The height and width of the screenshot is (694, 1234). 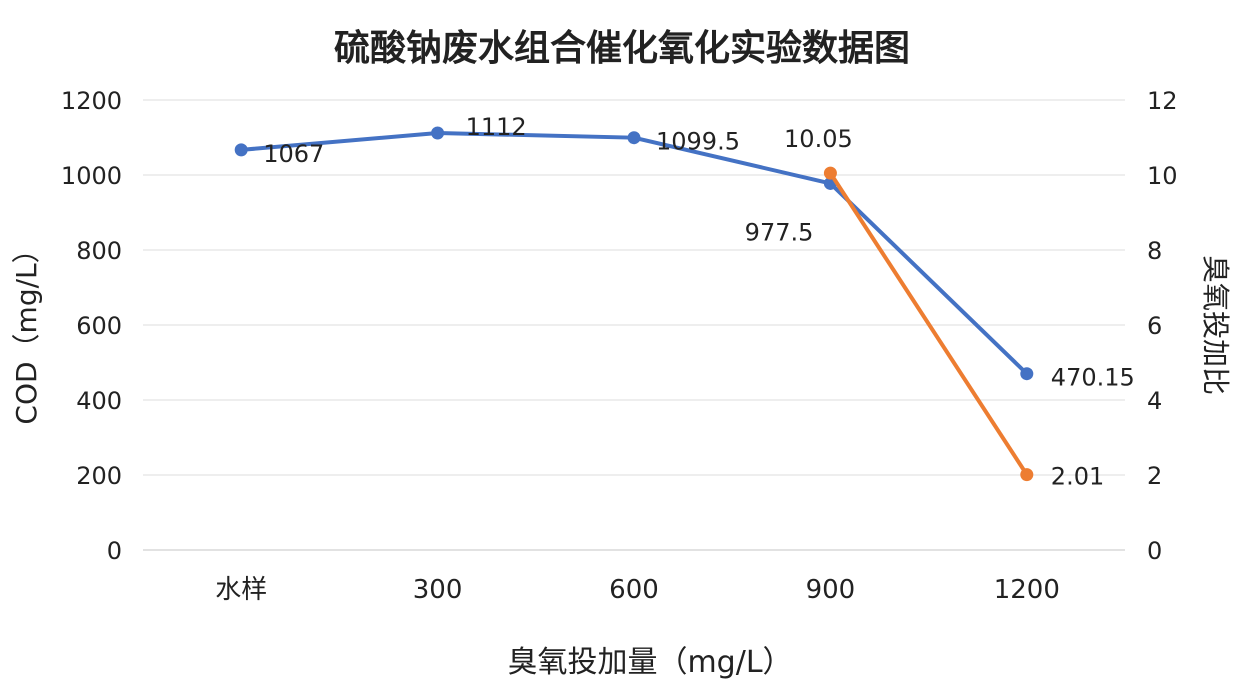 I want to click on x-axis-title: 臭氧投加量（mg/L）, so click(x=649, y=662).